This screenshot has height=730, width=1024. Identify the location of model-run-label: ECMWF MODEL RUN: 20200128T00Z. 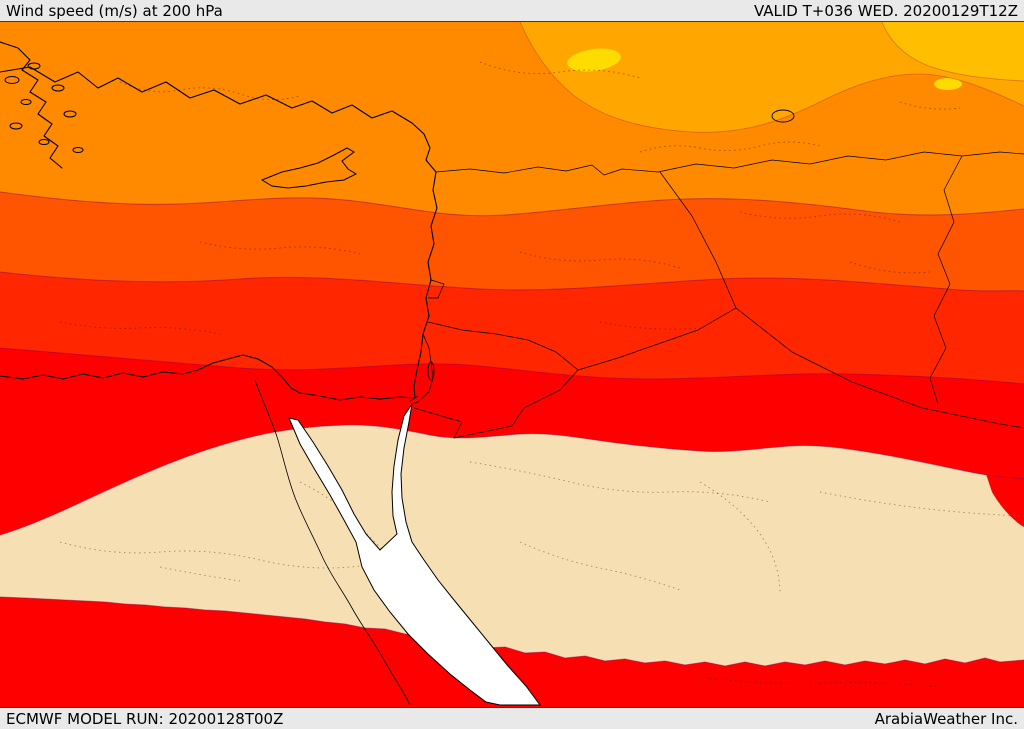
(145, 718).